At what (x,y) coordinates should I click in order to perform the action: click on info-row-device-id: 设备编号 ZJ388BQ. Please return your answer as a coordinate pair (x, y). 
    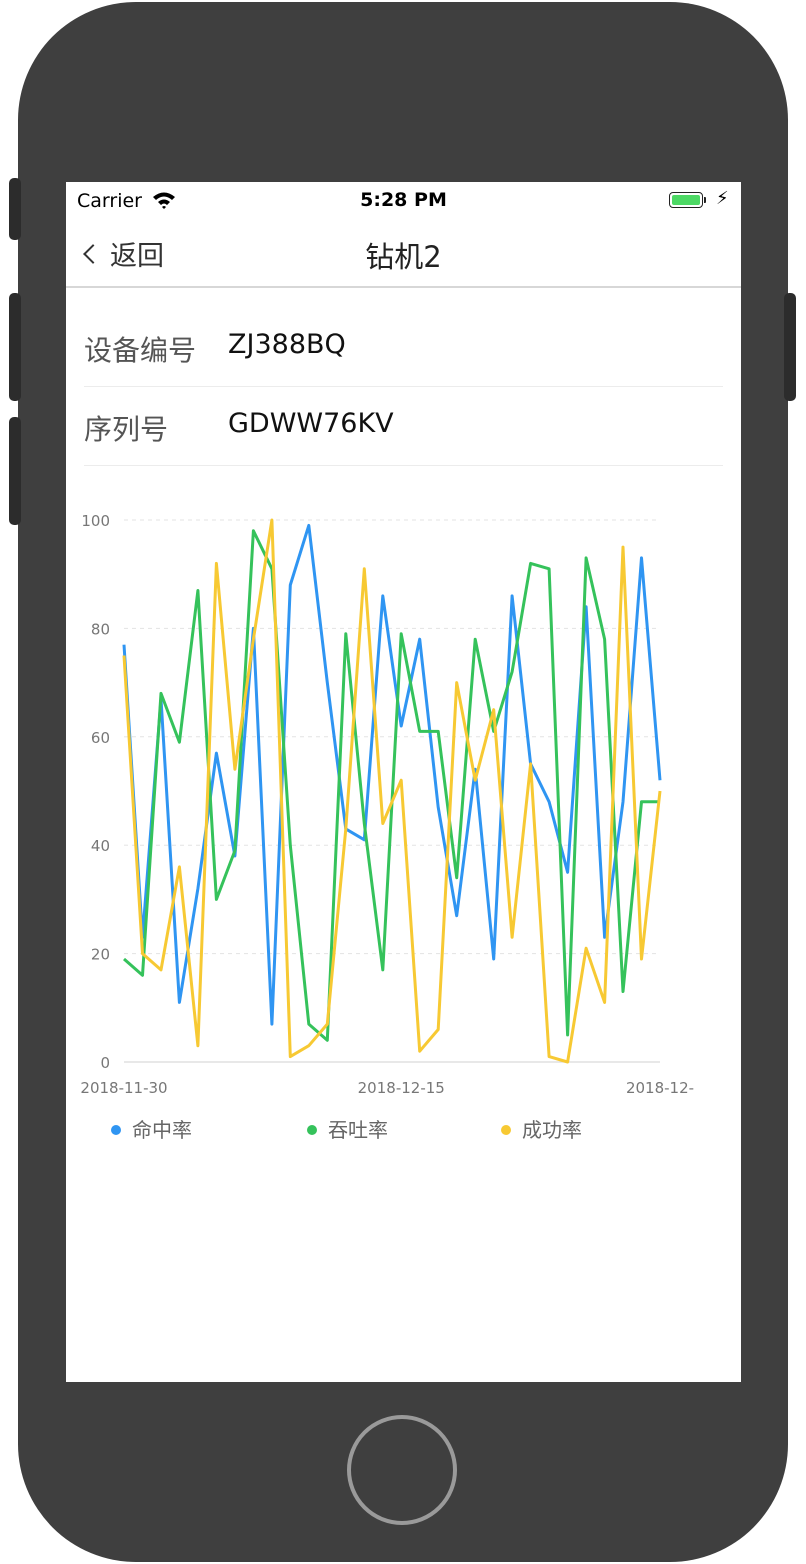
    Looking at the image, I should click on (403, 347).